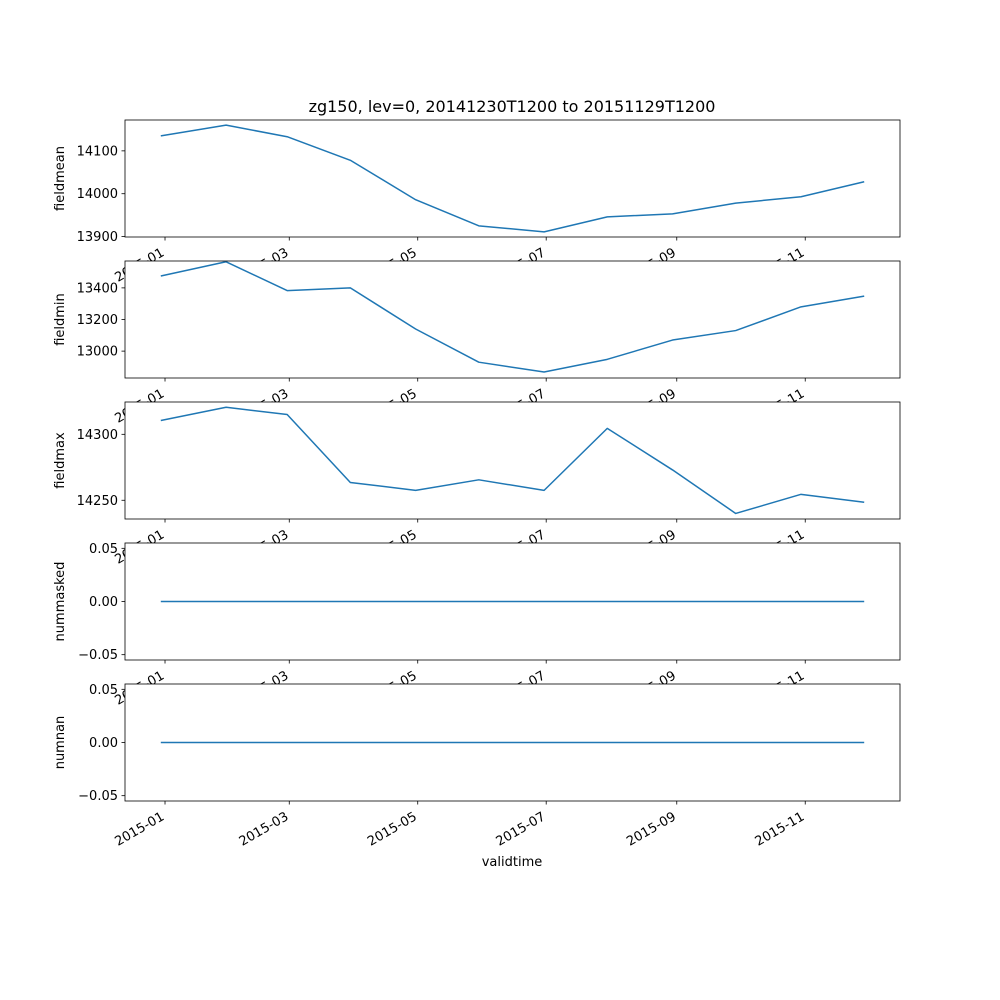 The height and width of the screenshot is (1000, 1000). Describe the element at coordinates (97, 194) in the screenshot. I see `y-tick-label: 14000` at that location.